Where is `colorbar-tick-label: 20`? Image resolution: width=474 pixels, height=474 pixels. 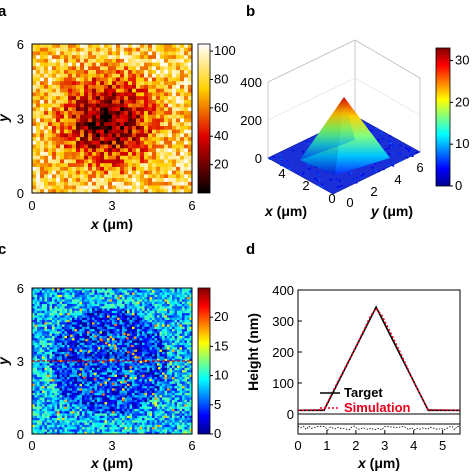
colorbar-tick-label: 20 is located at coordinates (221, 164).